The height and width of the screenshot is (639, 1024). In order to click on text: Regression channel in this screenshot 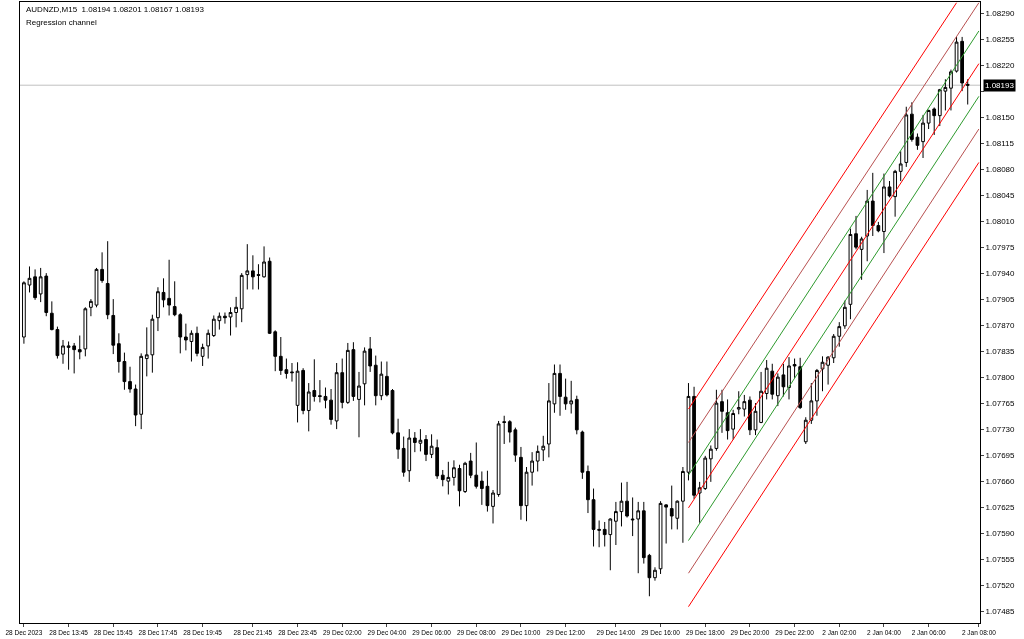, I will do `click(61, 22)`.